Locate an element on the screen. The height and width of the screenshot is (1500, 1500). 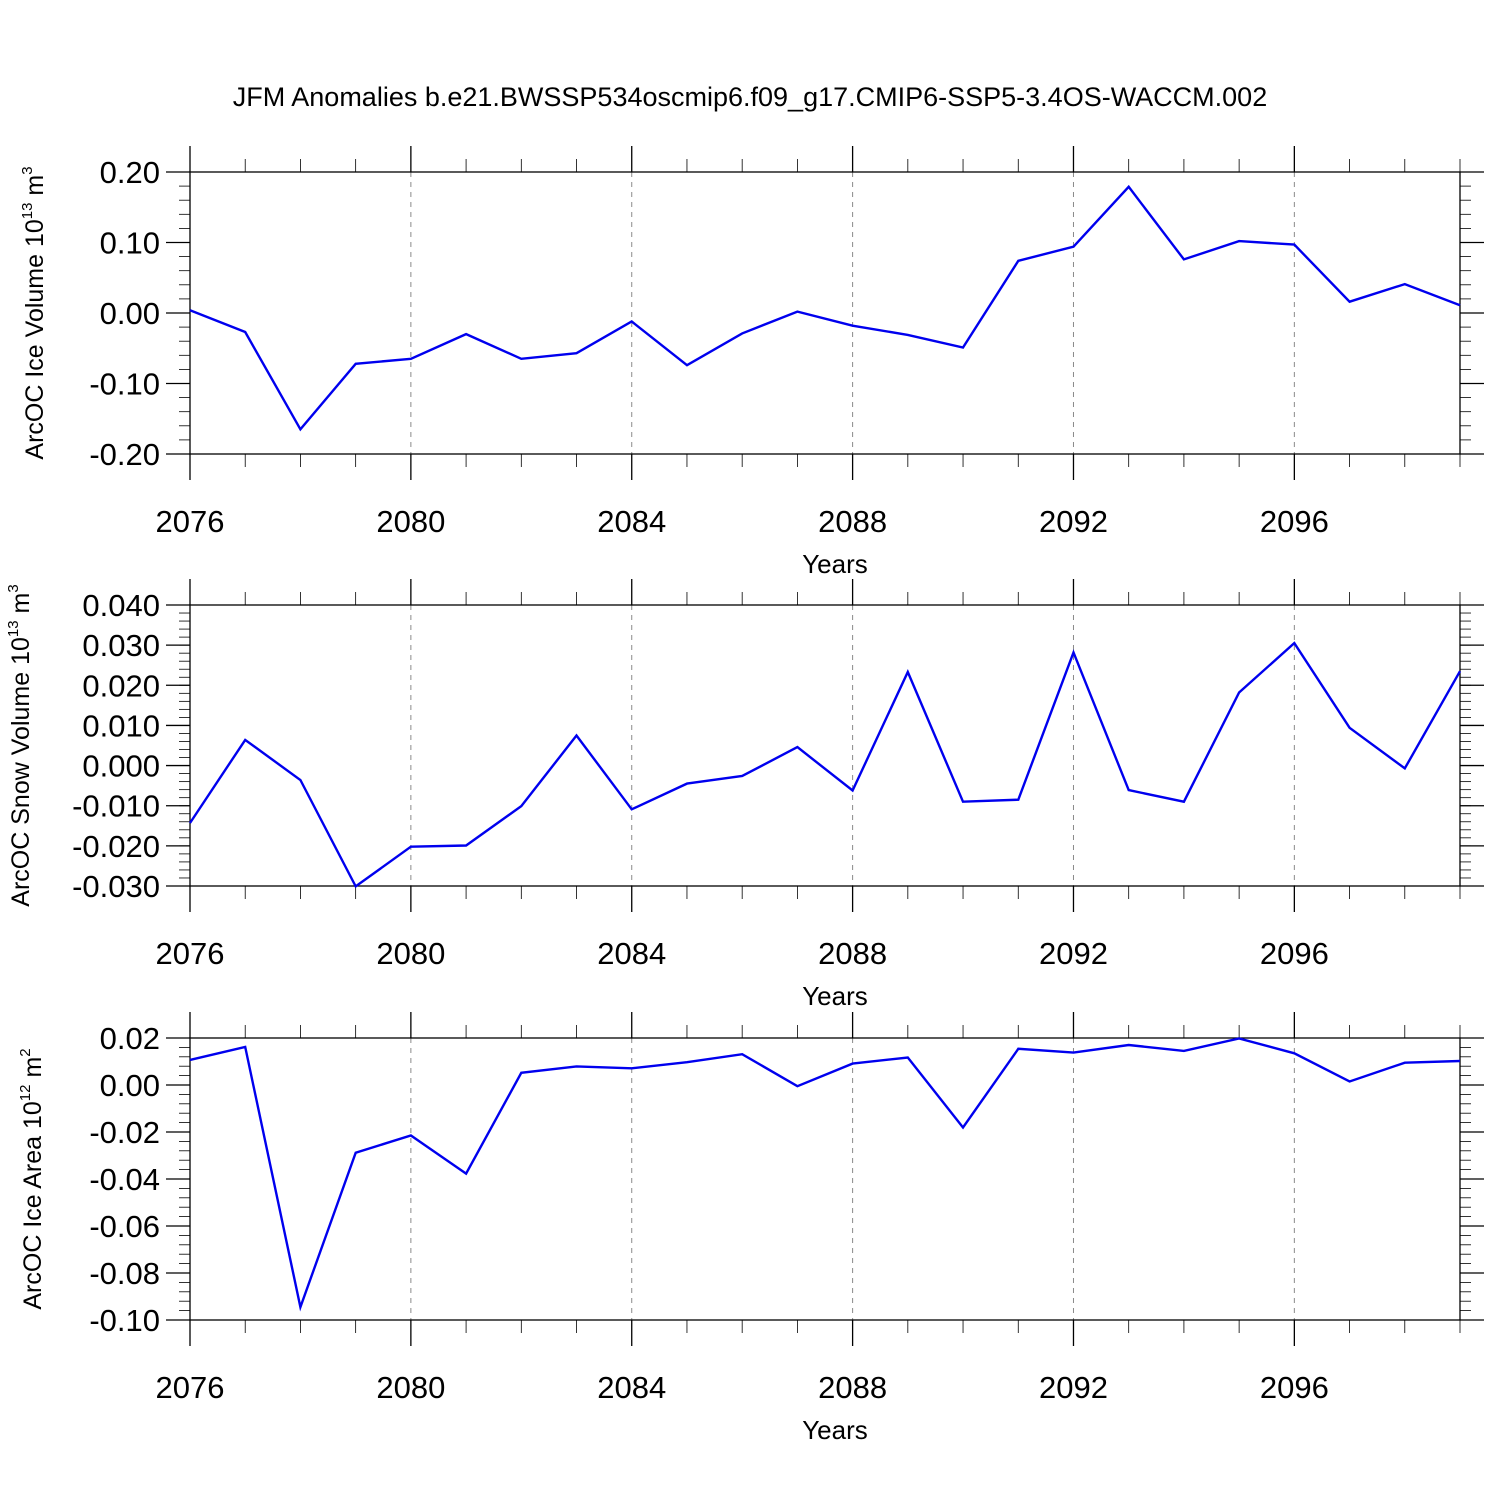
y-tick-label: -0.04 is located at coordinates (124, 1179).